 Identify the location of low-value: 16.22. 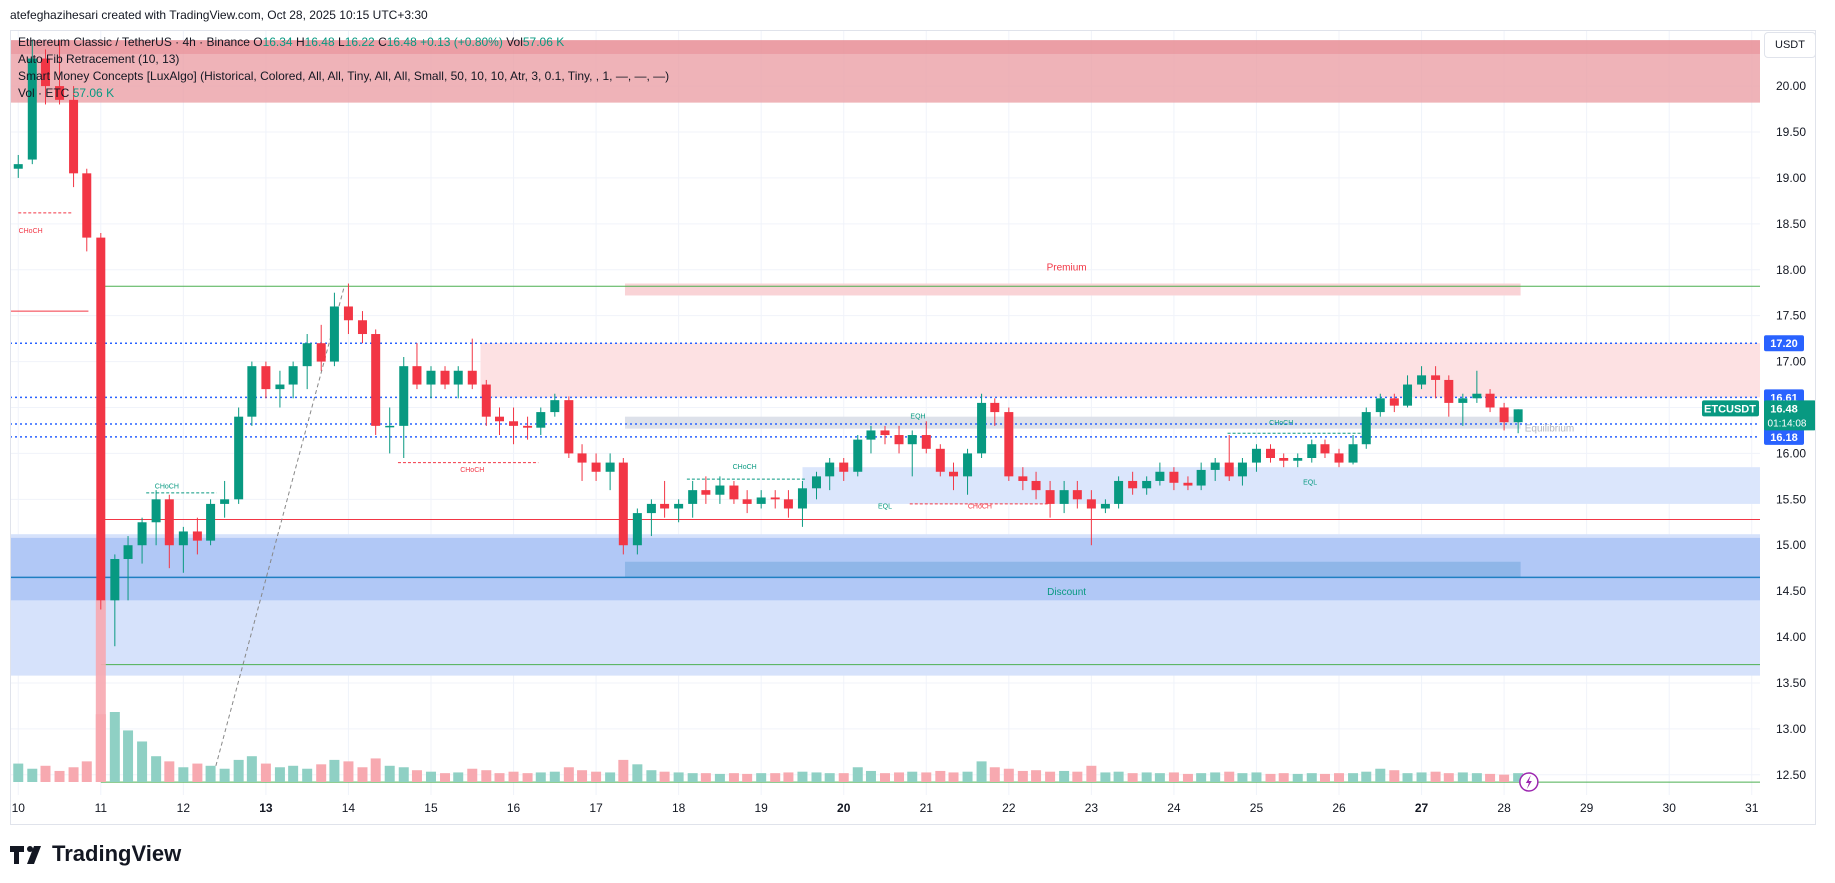
(359, 42).